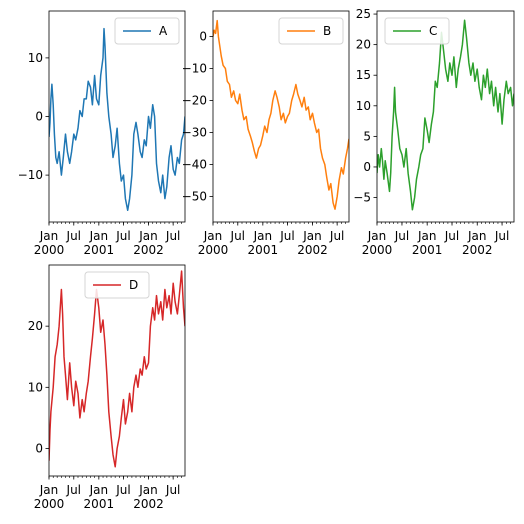 The image size is (524, 524). What do you see at coordinates (163, 31) in the screenshot?
I see `legend-label: A` at bounding box center [163, 31].